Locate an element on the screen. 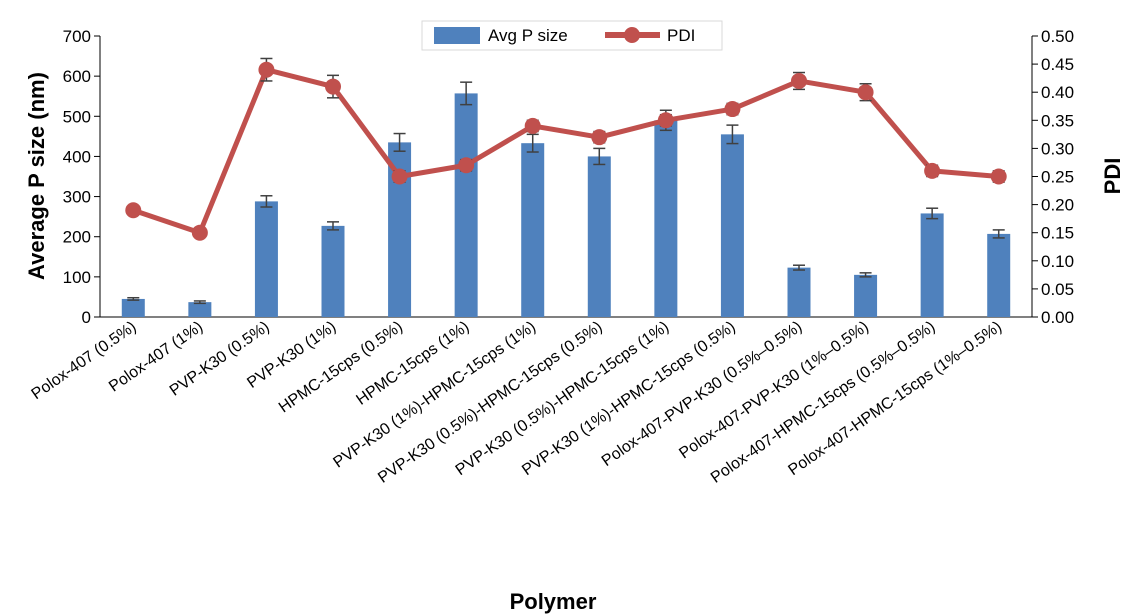  legend-label-pdi: PDI is located at coordinates (681, 35).